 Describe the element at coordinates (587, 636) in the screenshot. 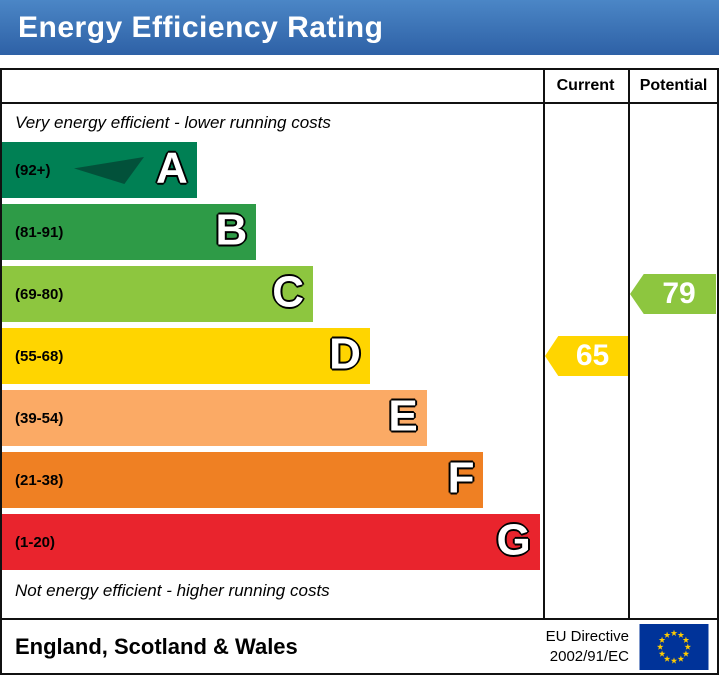

I see `eu-directive-line1: EU Directive` at that location.